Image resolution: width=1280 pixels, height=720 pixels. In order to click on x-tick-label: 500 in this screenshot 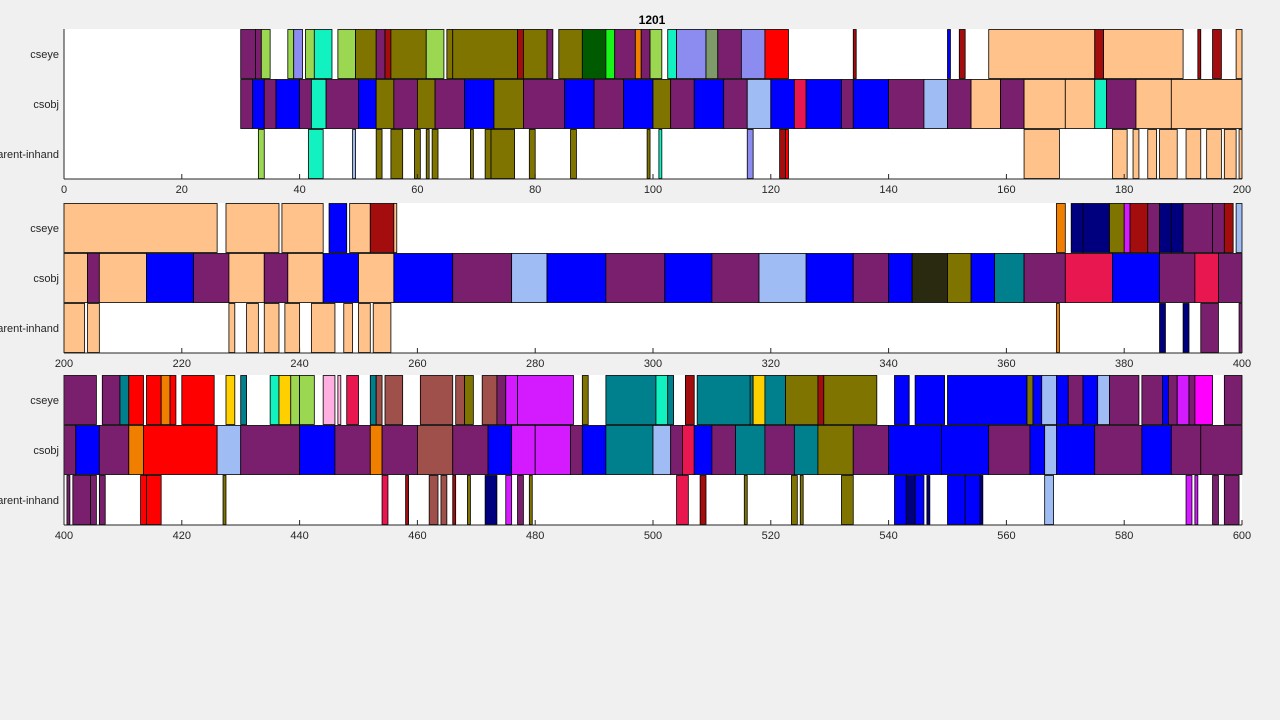, I will do `click(653, 536)`.